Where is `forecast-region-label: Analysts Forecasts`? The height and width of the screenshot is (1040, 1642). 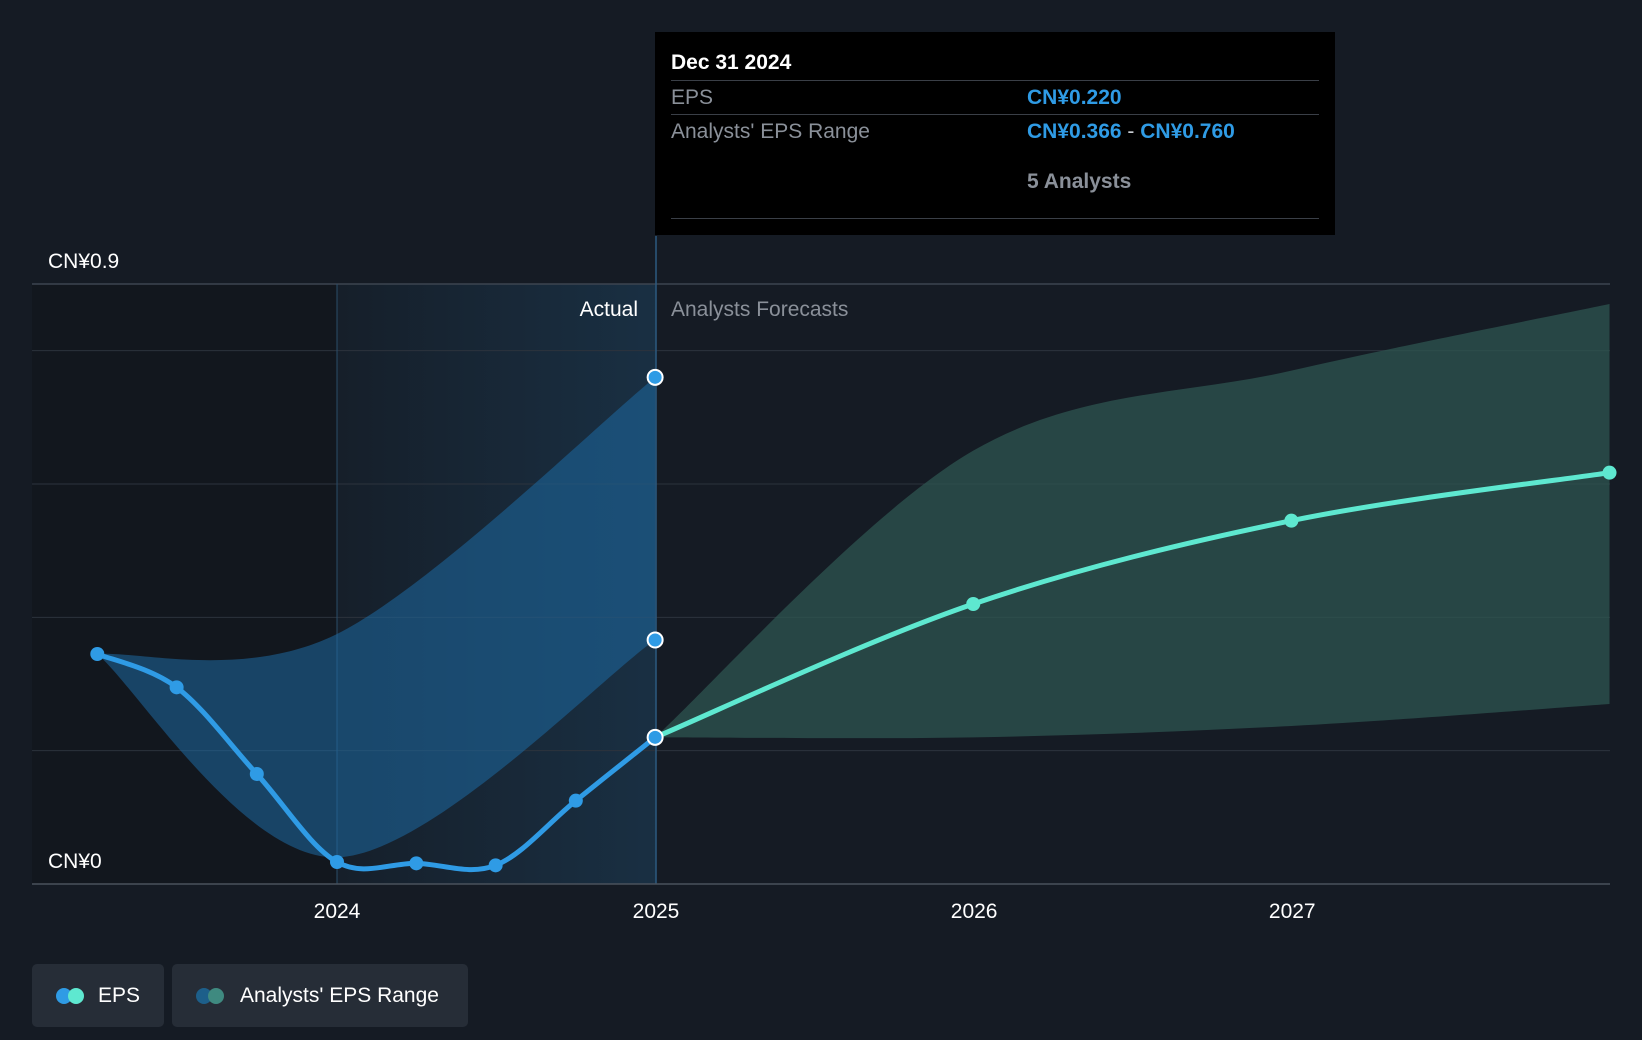
forecast-region-label: Analysts Forecasts is located at coordinates (759, 309).